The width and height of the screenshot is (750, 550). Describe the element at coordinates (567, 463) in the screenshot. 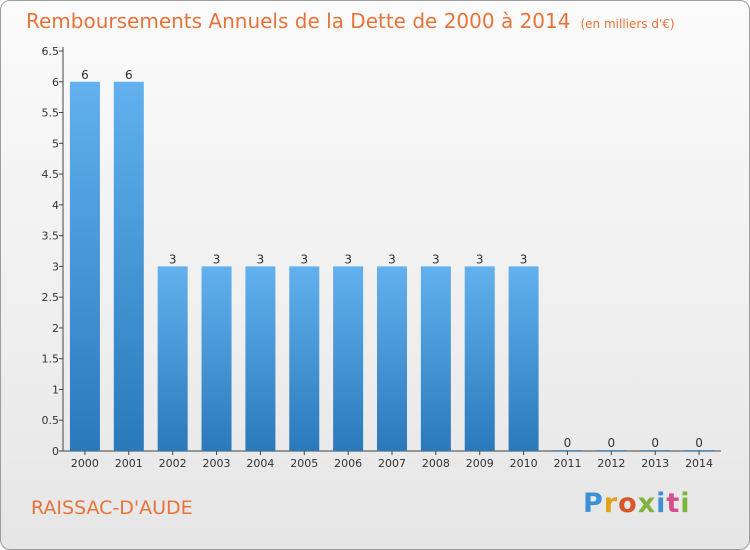

I see `x-tick-label: 2011` at that location.